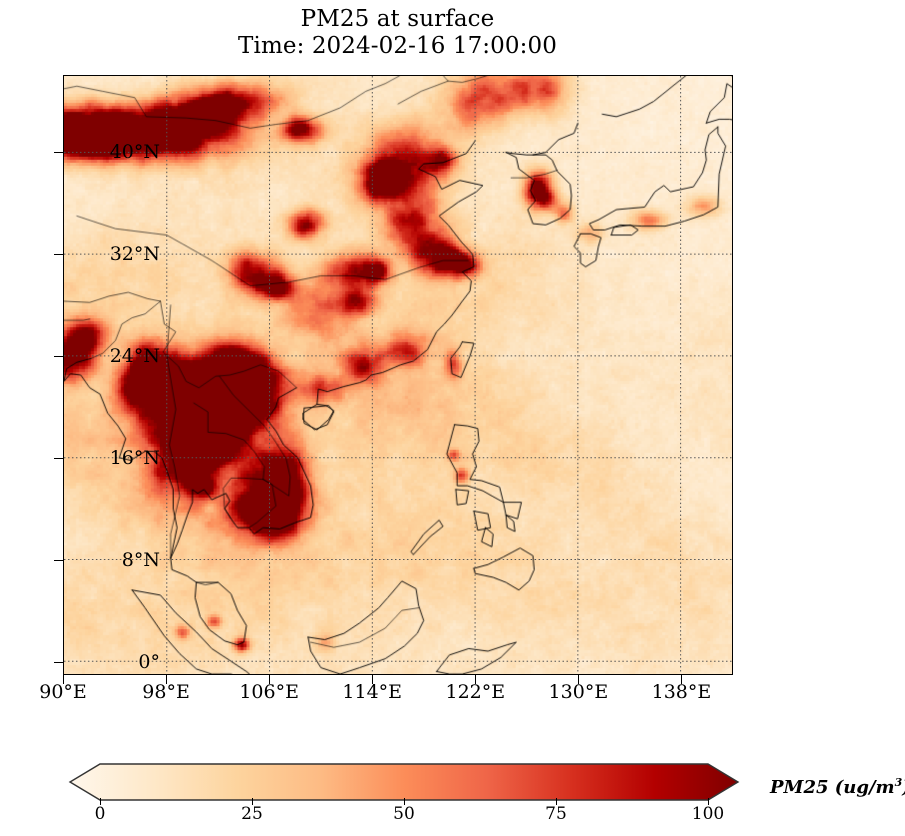 The image size is (905, 836). What do you see at coordinates (372, 692) in the screenshot?
I see `x-tick-label: 114°E` at bounding box center [372, 692].